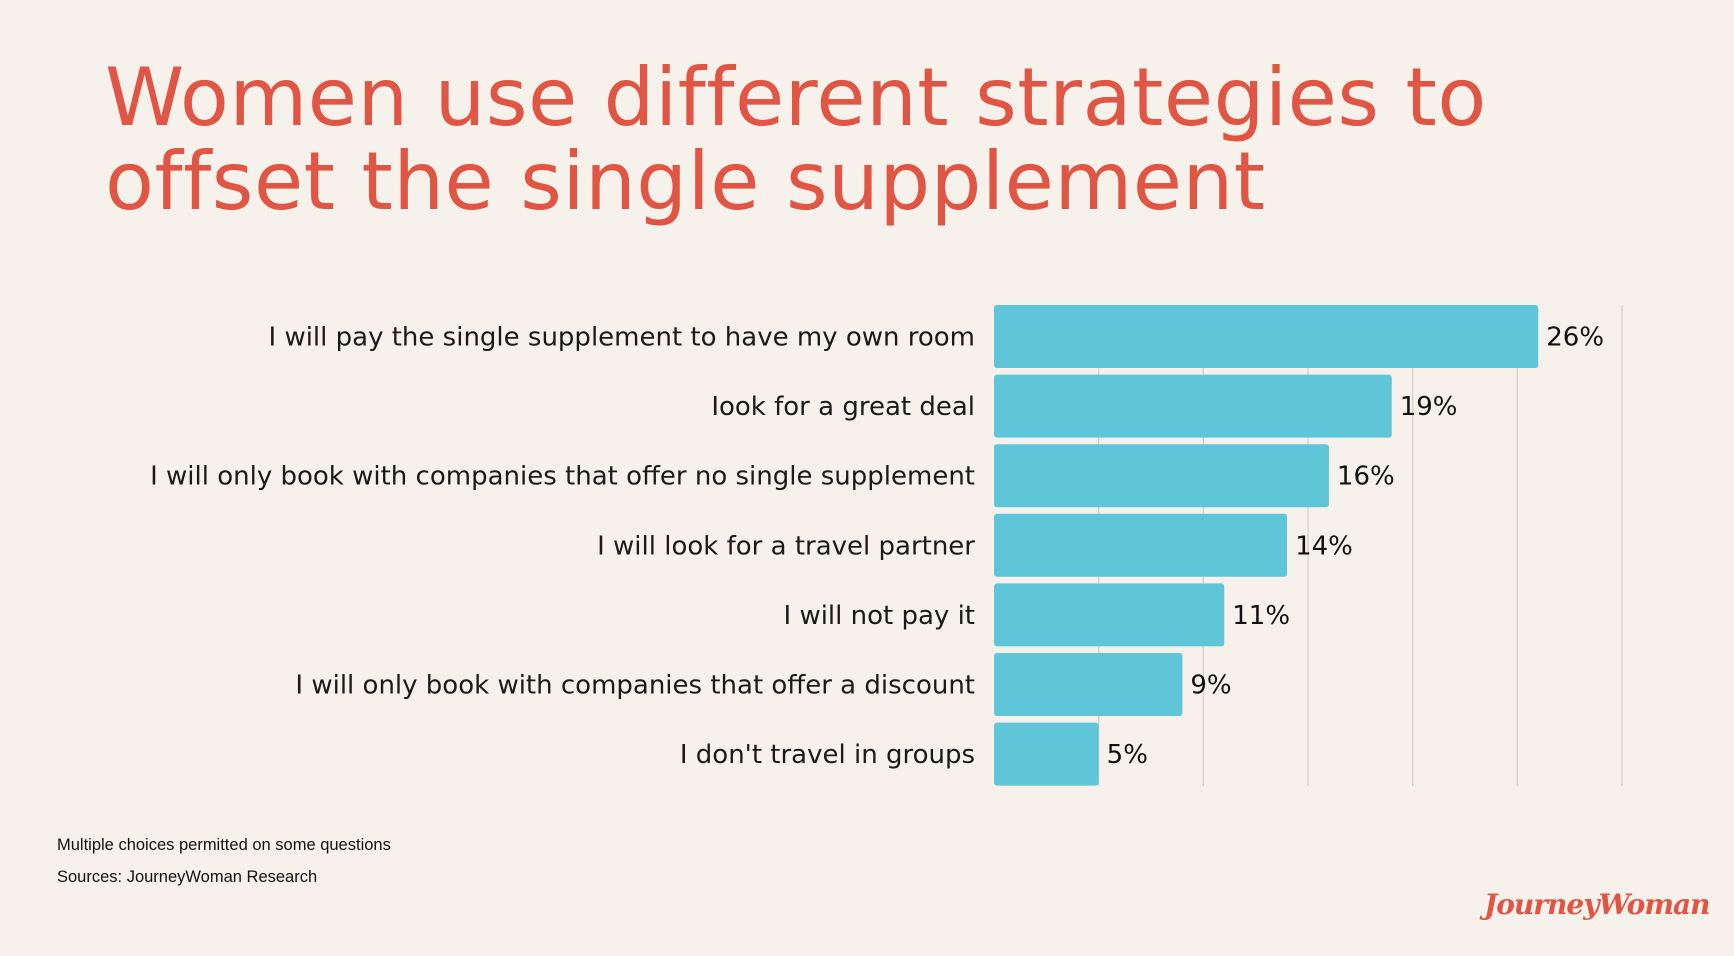 The height and width of the screenshot is (956, 1734). What do you see at coordinates (1261, 616) in the screenshot?
I see `data-label: 11%` at bounding box center [1261, 616].